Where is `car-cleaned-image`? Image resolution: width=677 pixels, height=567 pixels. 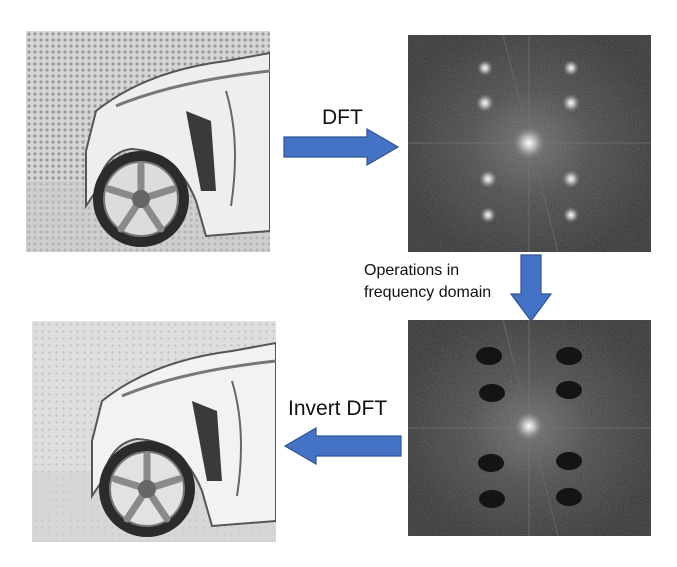
car-cleaned-image is located at coordinates (154, 431).